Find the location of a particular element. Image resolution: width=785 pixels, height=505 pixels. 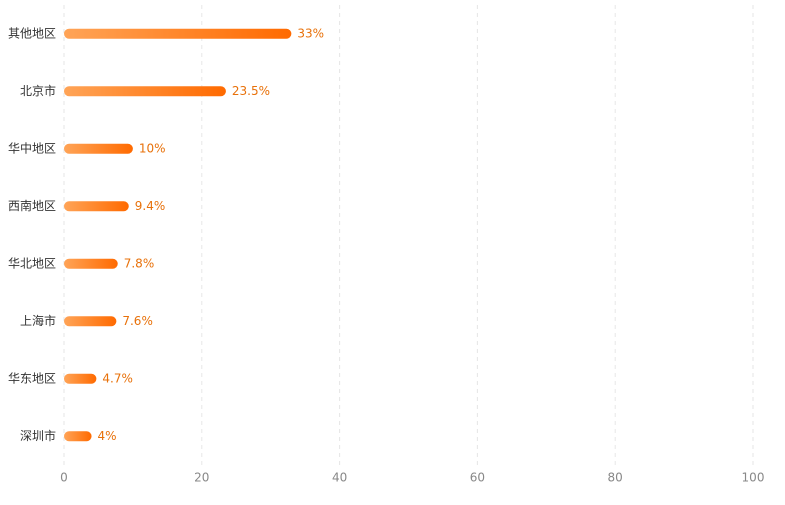

value-label: 9.4% is located at coordinates (150, 206).